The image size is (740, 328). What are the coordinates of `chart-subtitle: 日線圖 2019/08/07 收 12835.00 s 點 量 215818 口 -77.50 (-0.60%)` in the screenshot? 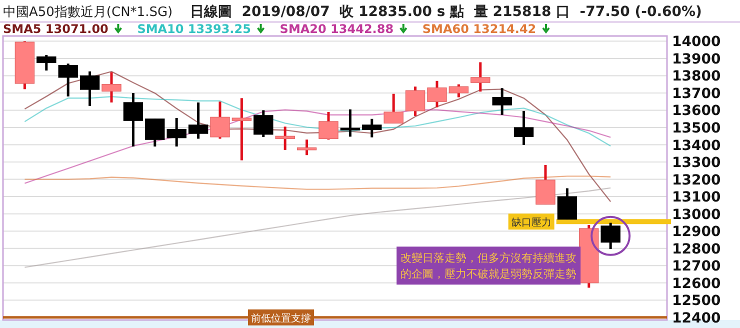 It's located at (446, 12).